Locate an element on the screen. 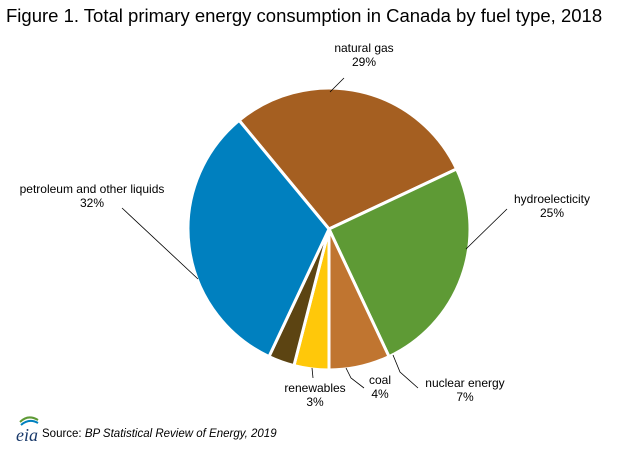 This screenshot has width=621, height=456. slice-value-nuclear-energy: 7% is located at coordinates (465, 397).